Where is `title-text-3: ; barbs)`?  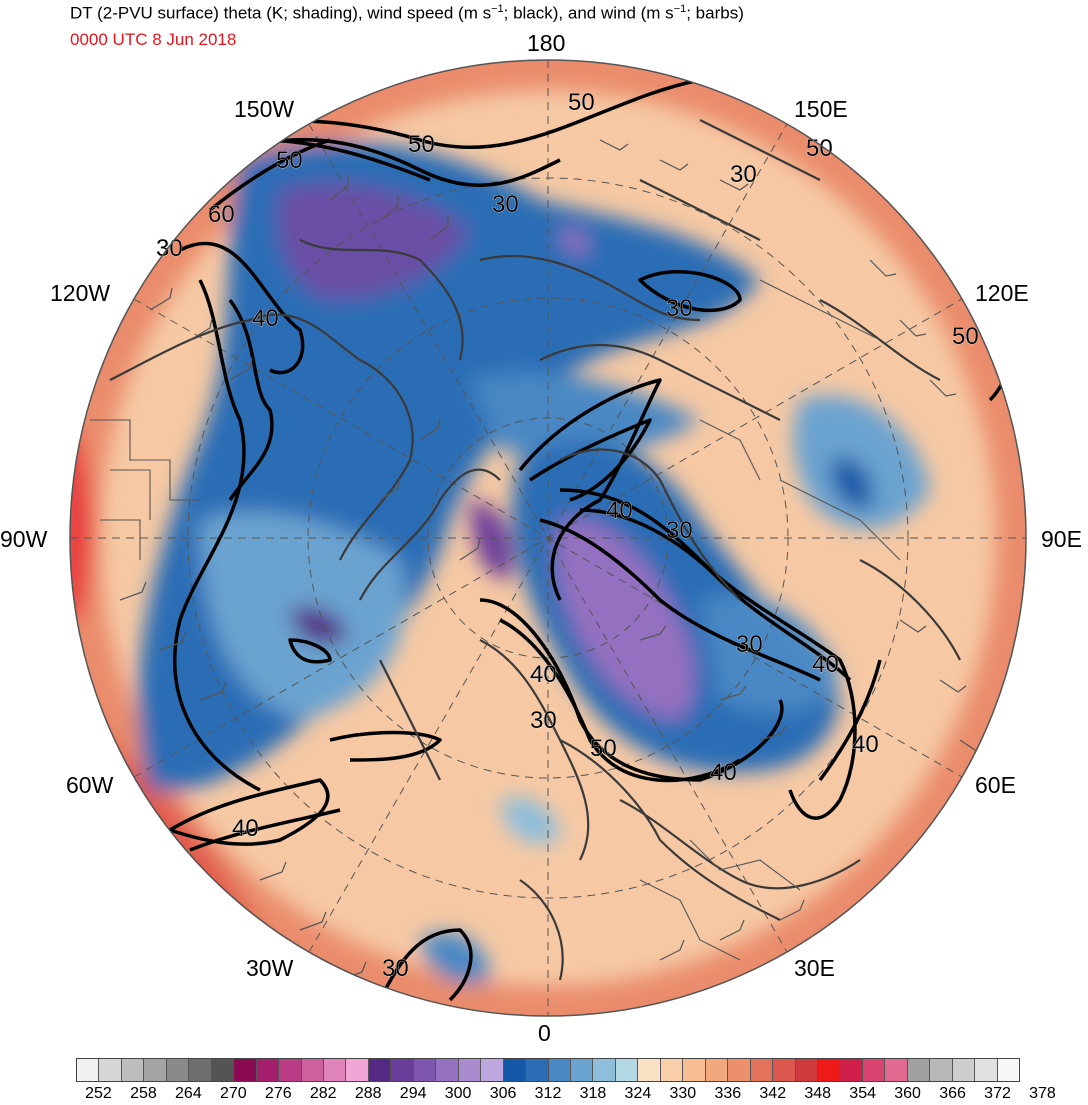
title-text-3: ; barbs) is located at coordinates (715, 13).